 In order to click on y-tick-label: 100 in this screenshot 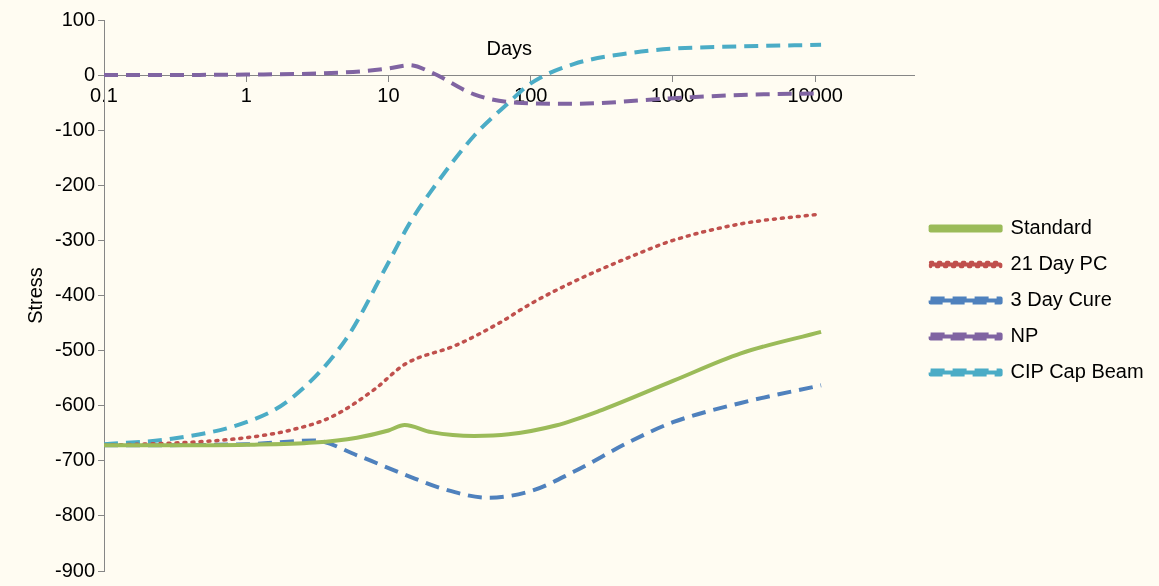, I will do `click(78, 18)`.